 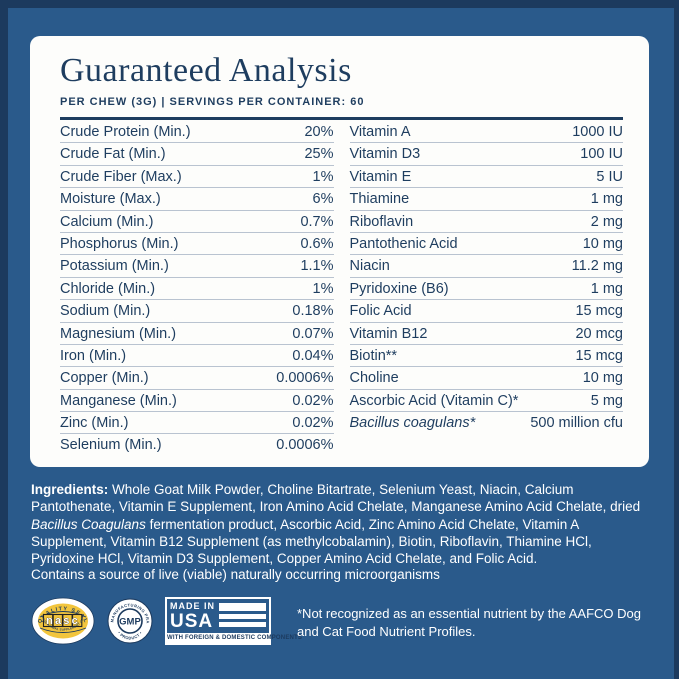 What do you see at coordinates (197, 199) in the screenshot?
I see `table-row: Moisture (Max.) 6%` at bounding box center [197, 199].